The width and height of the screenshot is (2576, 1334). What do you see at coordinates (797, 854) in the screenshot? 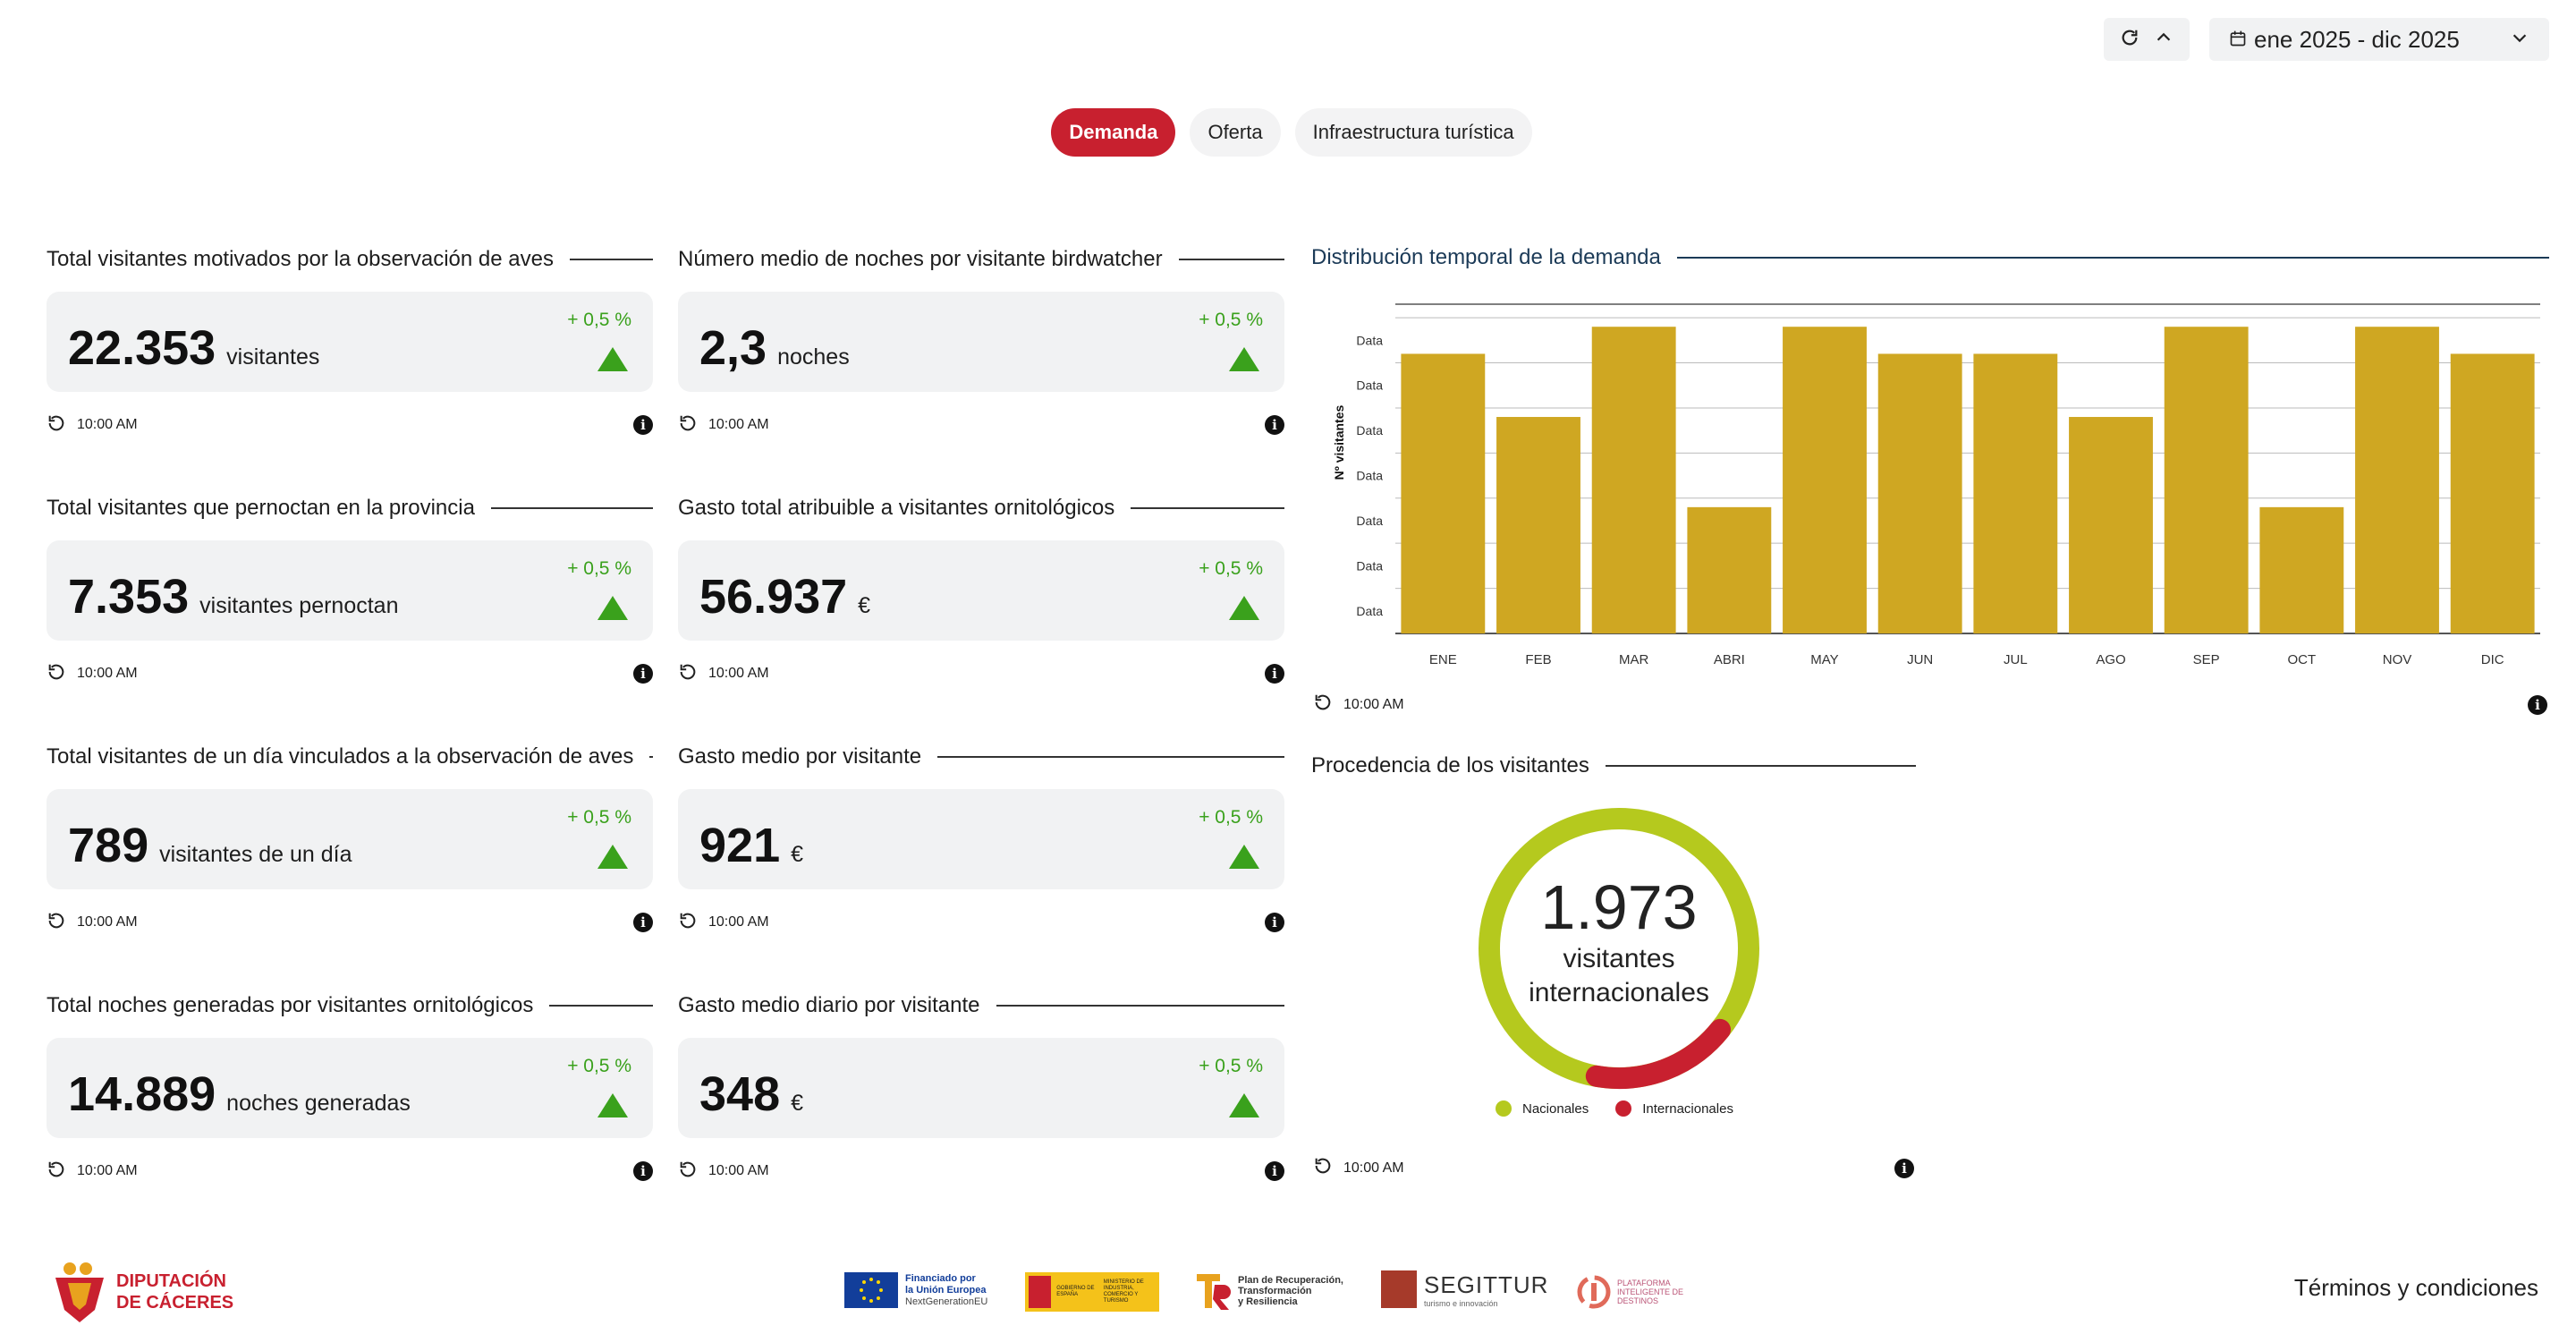
I see `kpi-unit: €` at bounding box center [797, 854].